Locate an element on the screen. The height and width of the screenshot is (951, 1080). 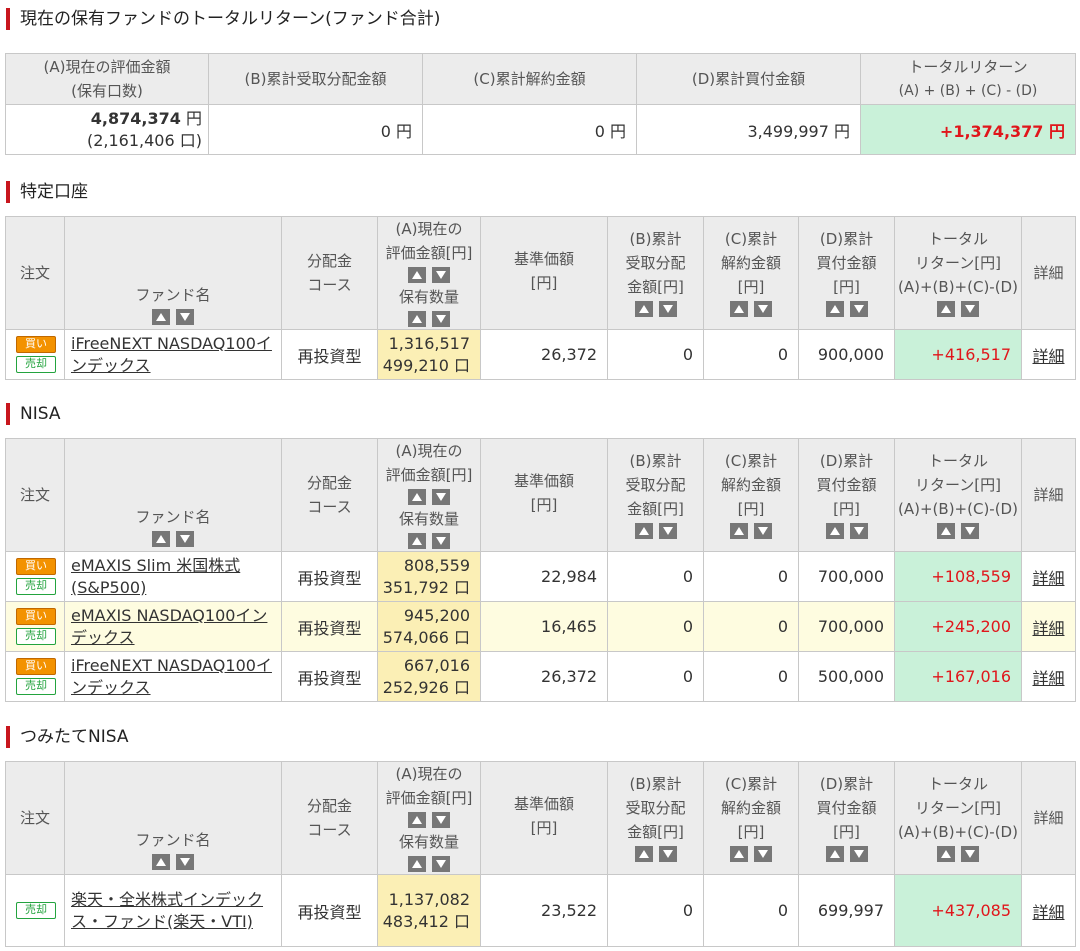
fund-name-link: 楽天・全米株式インデックス・ファンド(楽天・VTI) is located at coordinates (173, 910).